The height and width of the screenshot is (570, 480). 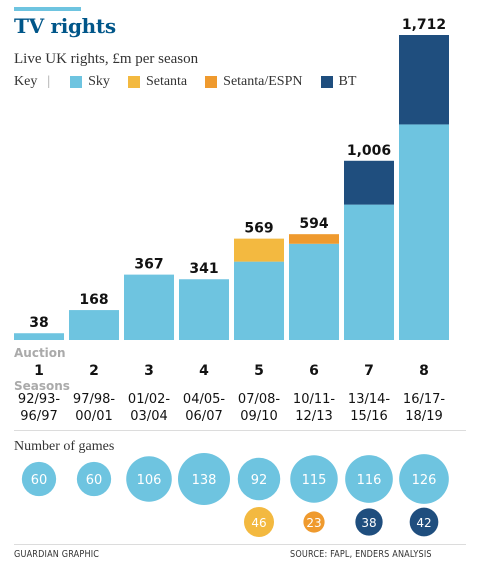 I want to click on bar-total-label: 569, so click(x=258, y=229).